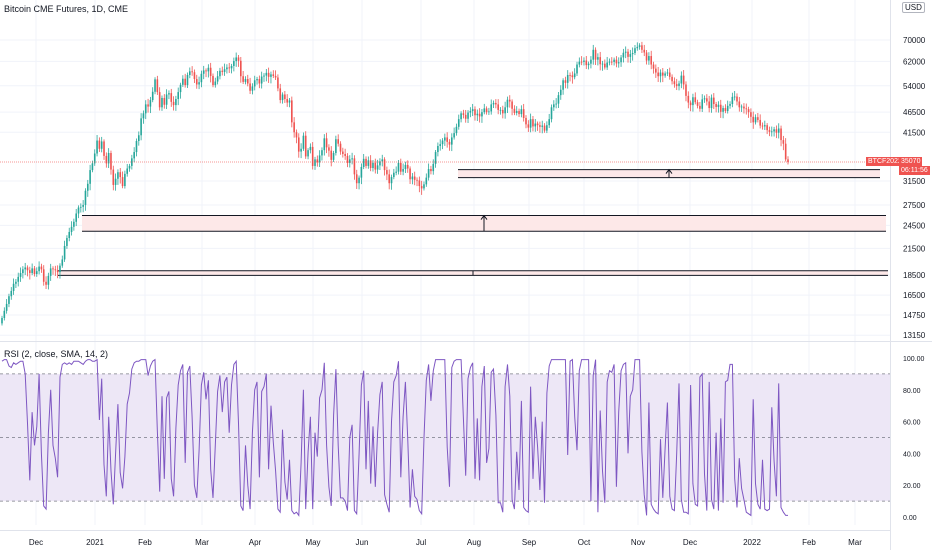 The width and height of the screenshot is (932, 550). What do you see at coordinates (36, 542) in the screenshot?
I see `x-tick-label: Dec` at bounding box center [36, 542].